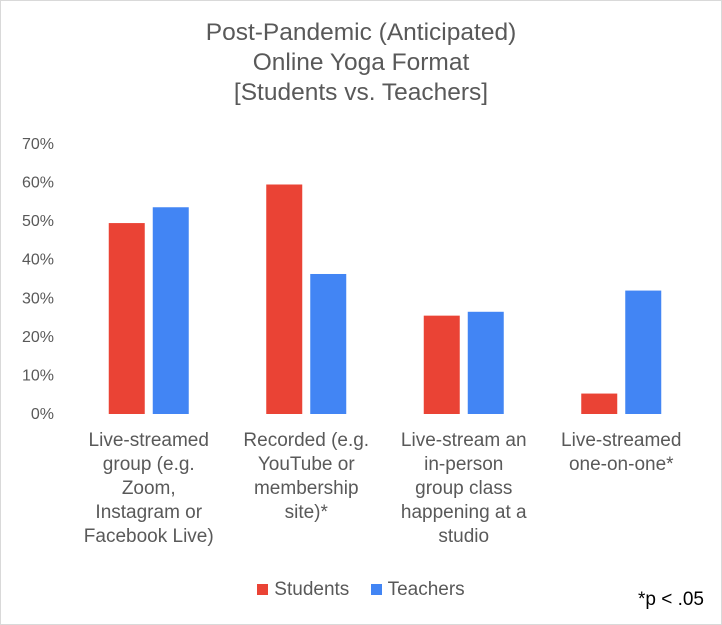 Image resolution: width=722 pixels, height=625 pixels. I want to click on x-category-label-line: site)*, so click(306, 512).